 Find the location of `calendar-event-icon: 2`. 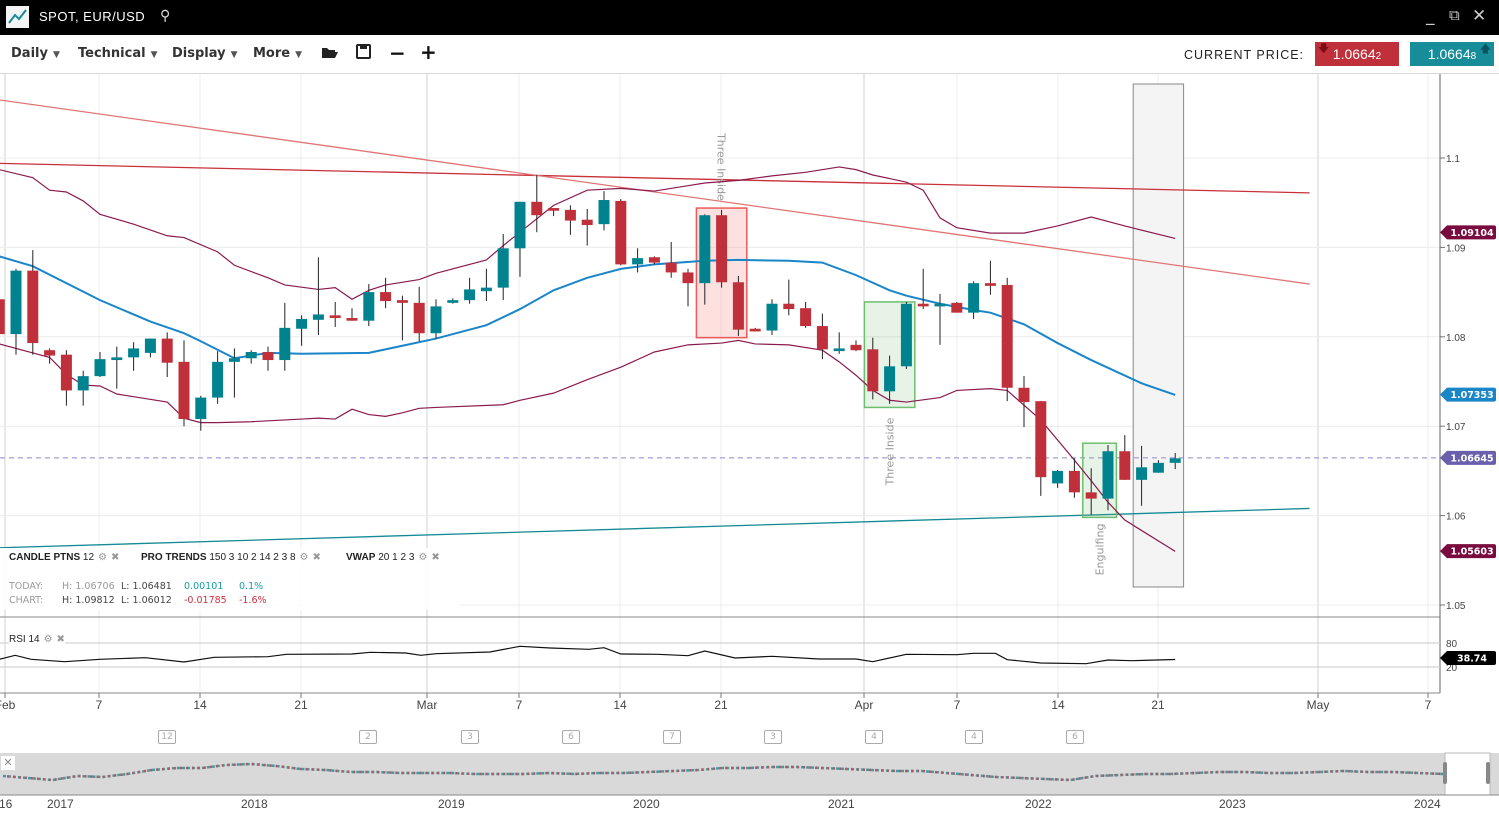

calendar-event-icon: 2 is located at coordinates (368, 737).